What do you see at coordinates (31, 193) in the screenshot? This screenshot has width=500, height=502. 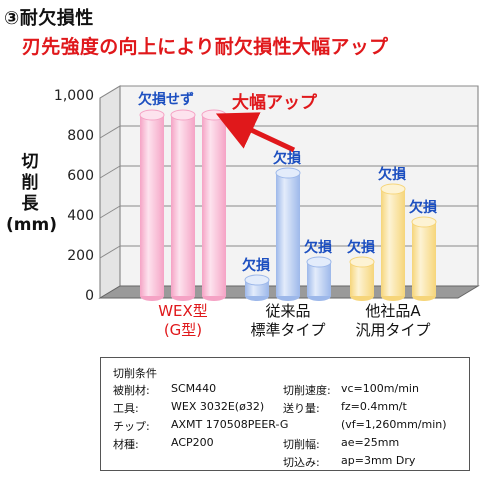 I see `y-axis-label: 切 削 長 (mm)` at bounding box center [31, 193].